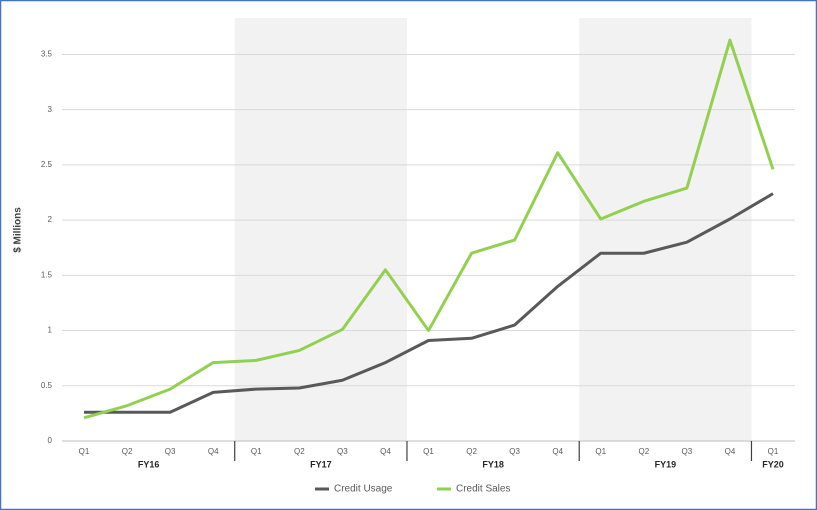  What do you see at coordinates (47, 274) in the screenshot?
I see `y-tick-label: 1.5` at bounding box center [47, 274].